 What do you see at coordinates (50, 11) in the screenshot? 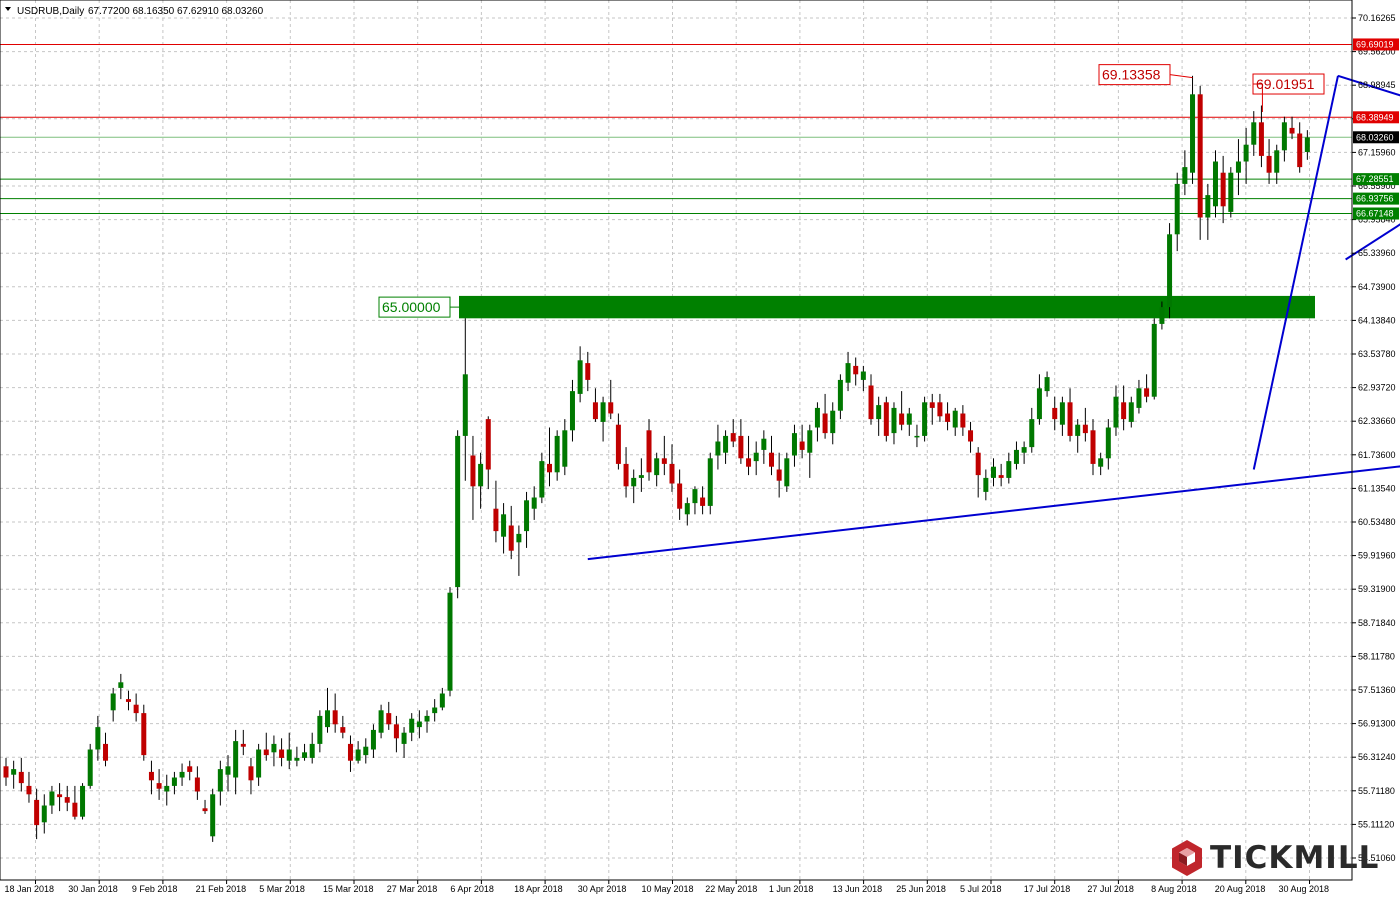
I see `chart-symbol: USDRUB,Daily` at bounding box center [50, 11].